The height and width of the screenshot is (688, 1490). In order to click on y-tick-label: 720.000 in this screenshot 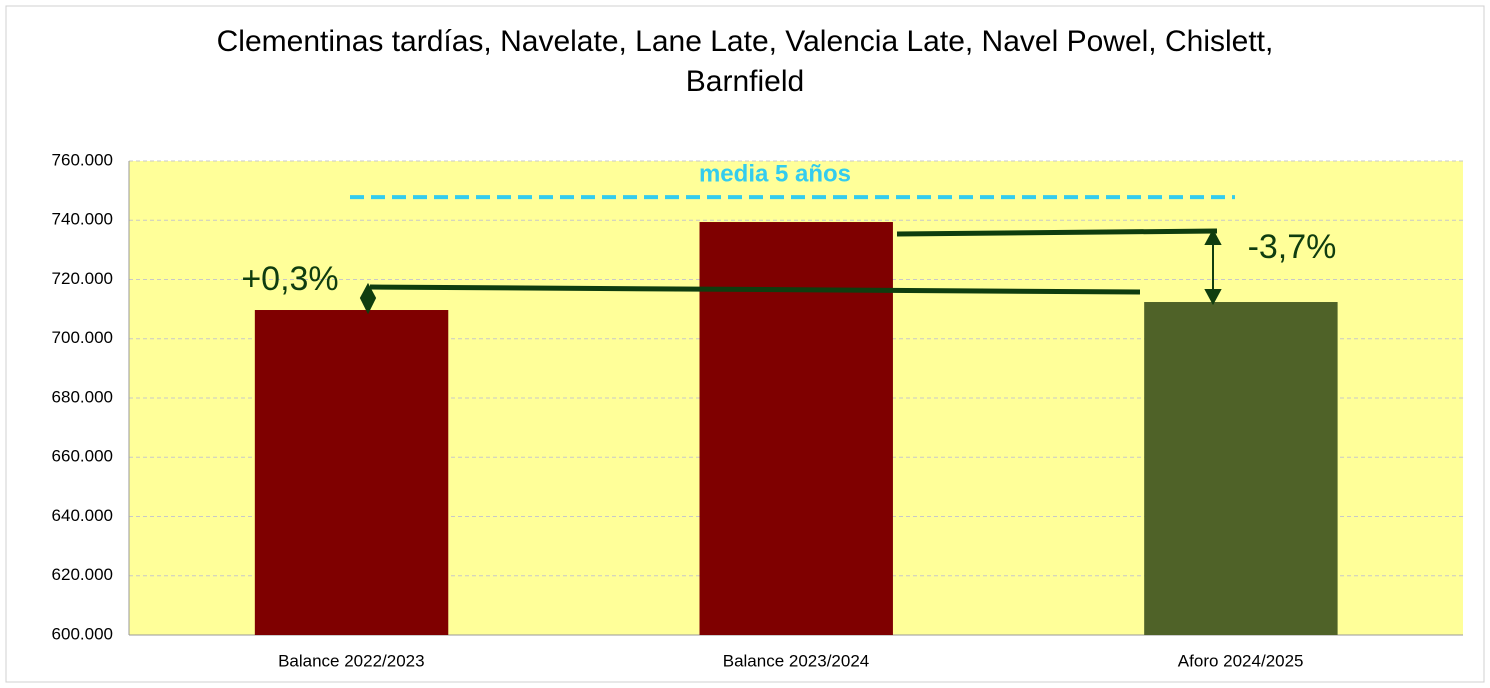, I will do `click(82, 278)`.